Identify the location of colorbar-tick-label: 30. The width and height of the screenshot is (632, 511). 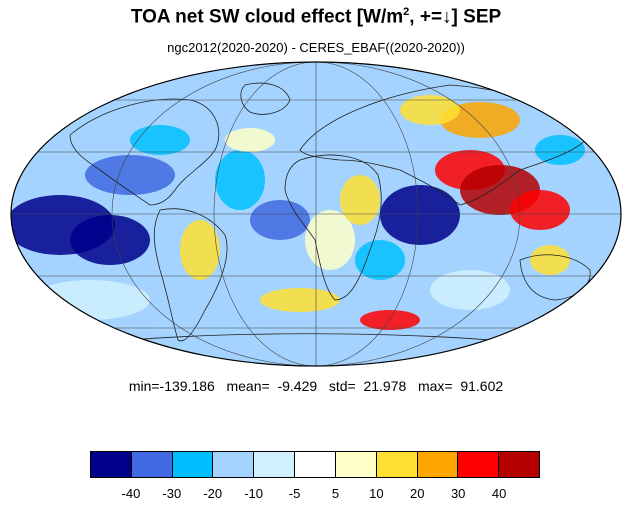
(458, 493).